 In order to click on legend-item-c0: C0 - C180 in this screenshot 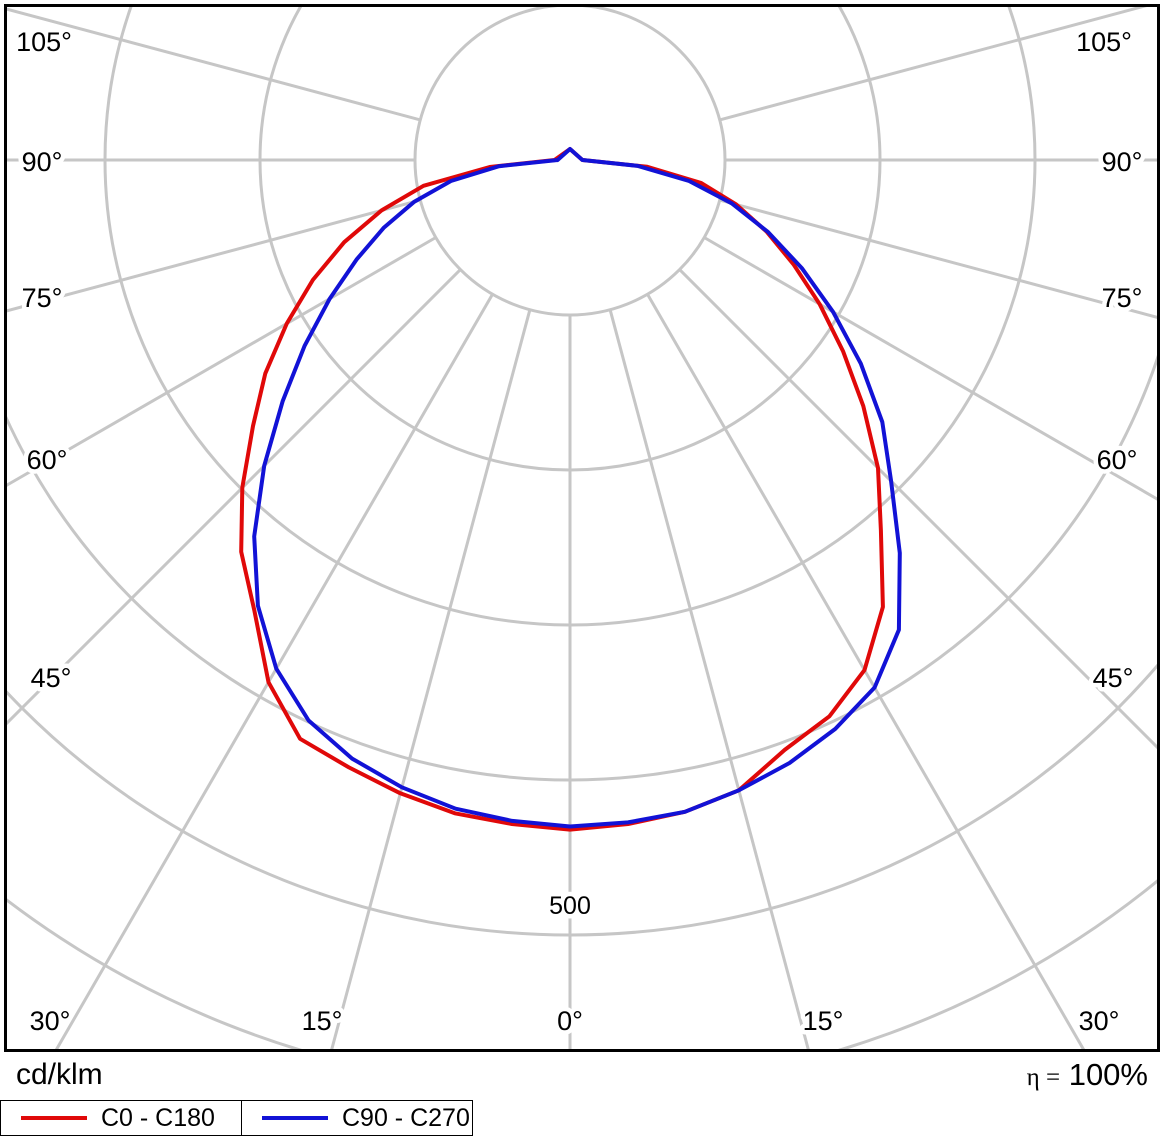, I will do `click(121, 1118)`.